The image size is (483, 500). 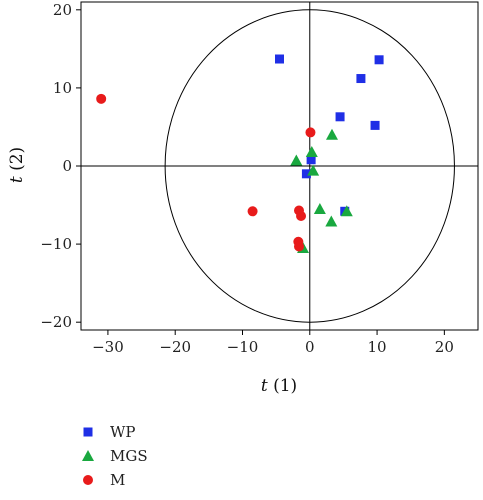 I want to click on y-tick-label: 20, so click(x=62, y=10).